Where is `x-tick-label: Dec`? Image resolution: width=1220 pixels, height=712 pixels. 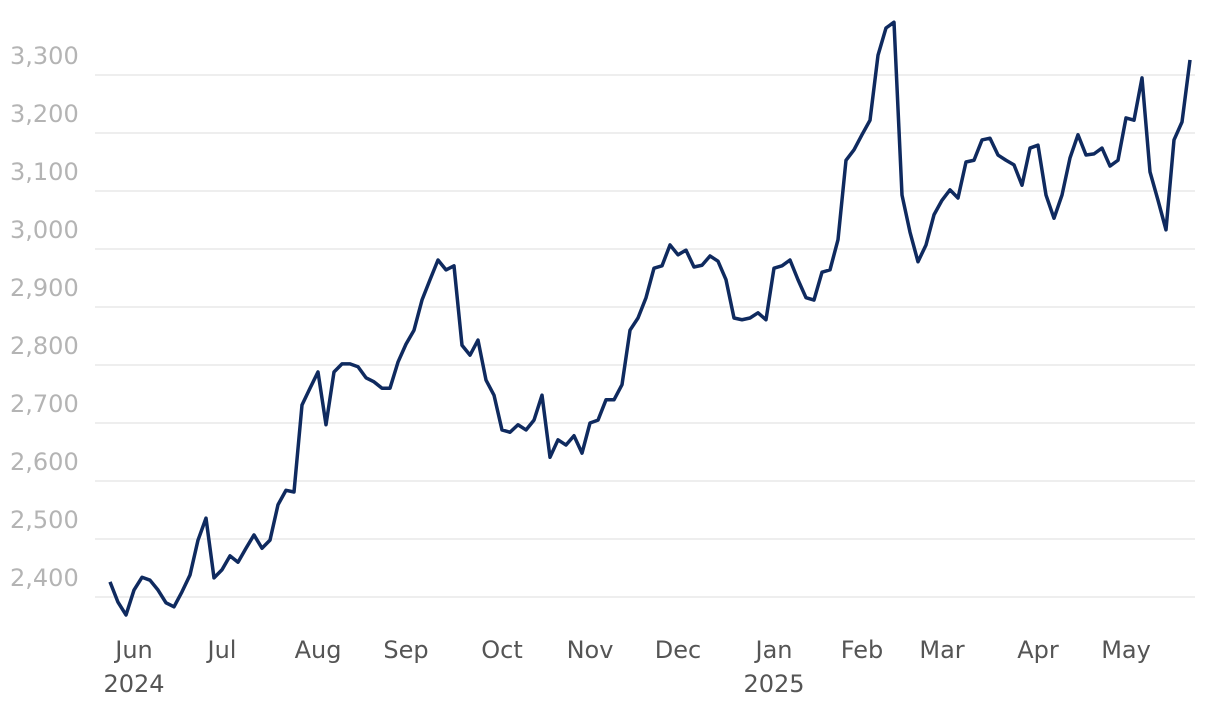 x-tick-label: Dec is located at coordinates (678, 650).